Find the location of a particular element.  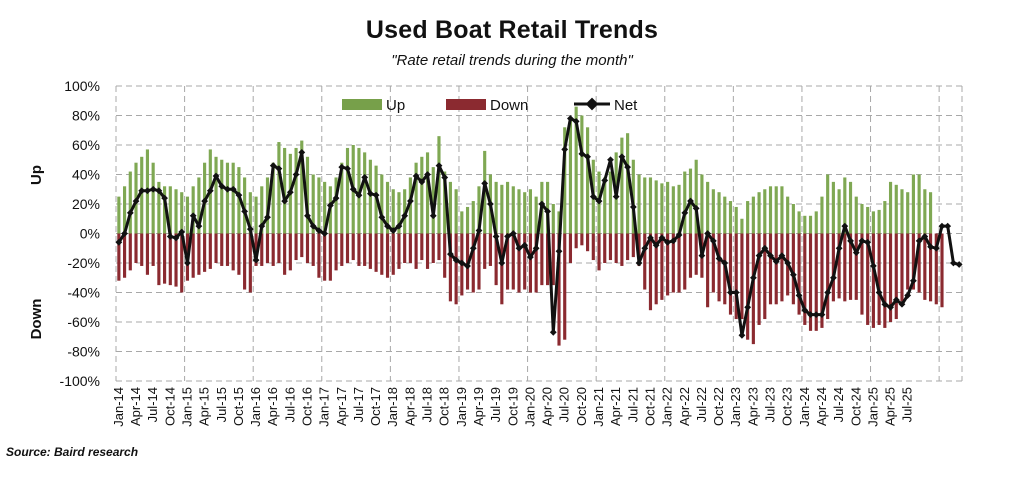

x-tick-label: Oct-19 is located at coordinates (512, 406).